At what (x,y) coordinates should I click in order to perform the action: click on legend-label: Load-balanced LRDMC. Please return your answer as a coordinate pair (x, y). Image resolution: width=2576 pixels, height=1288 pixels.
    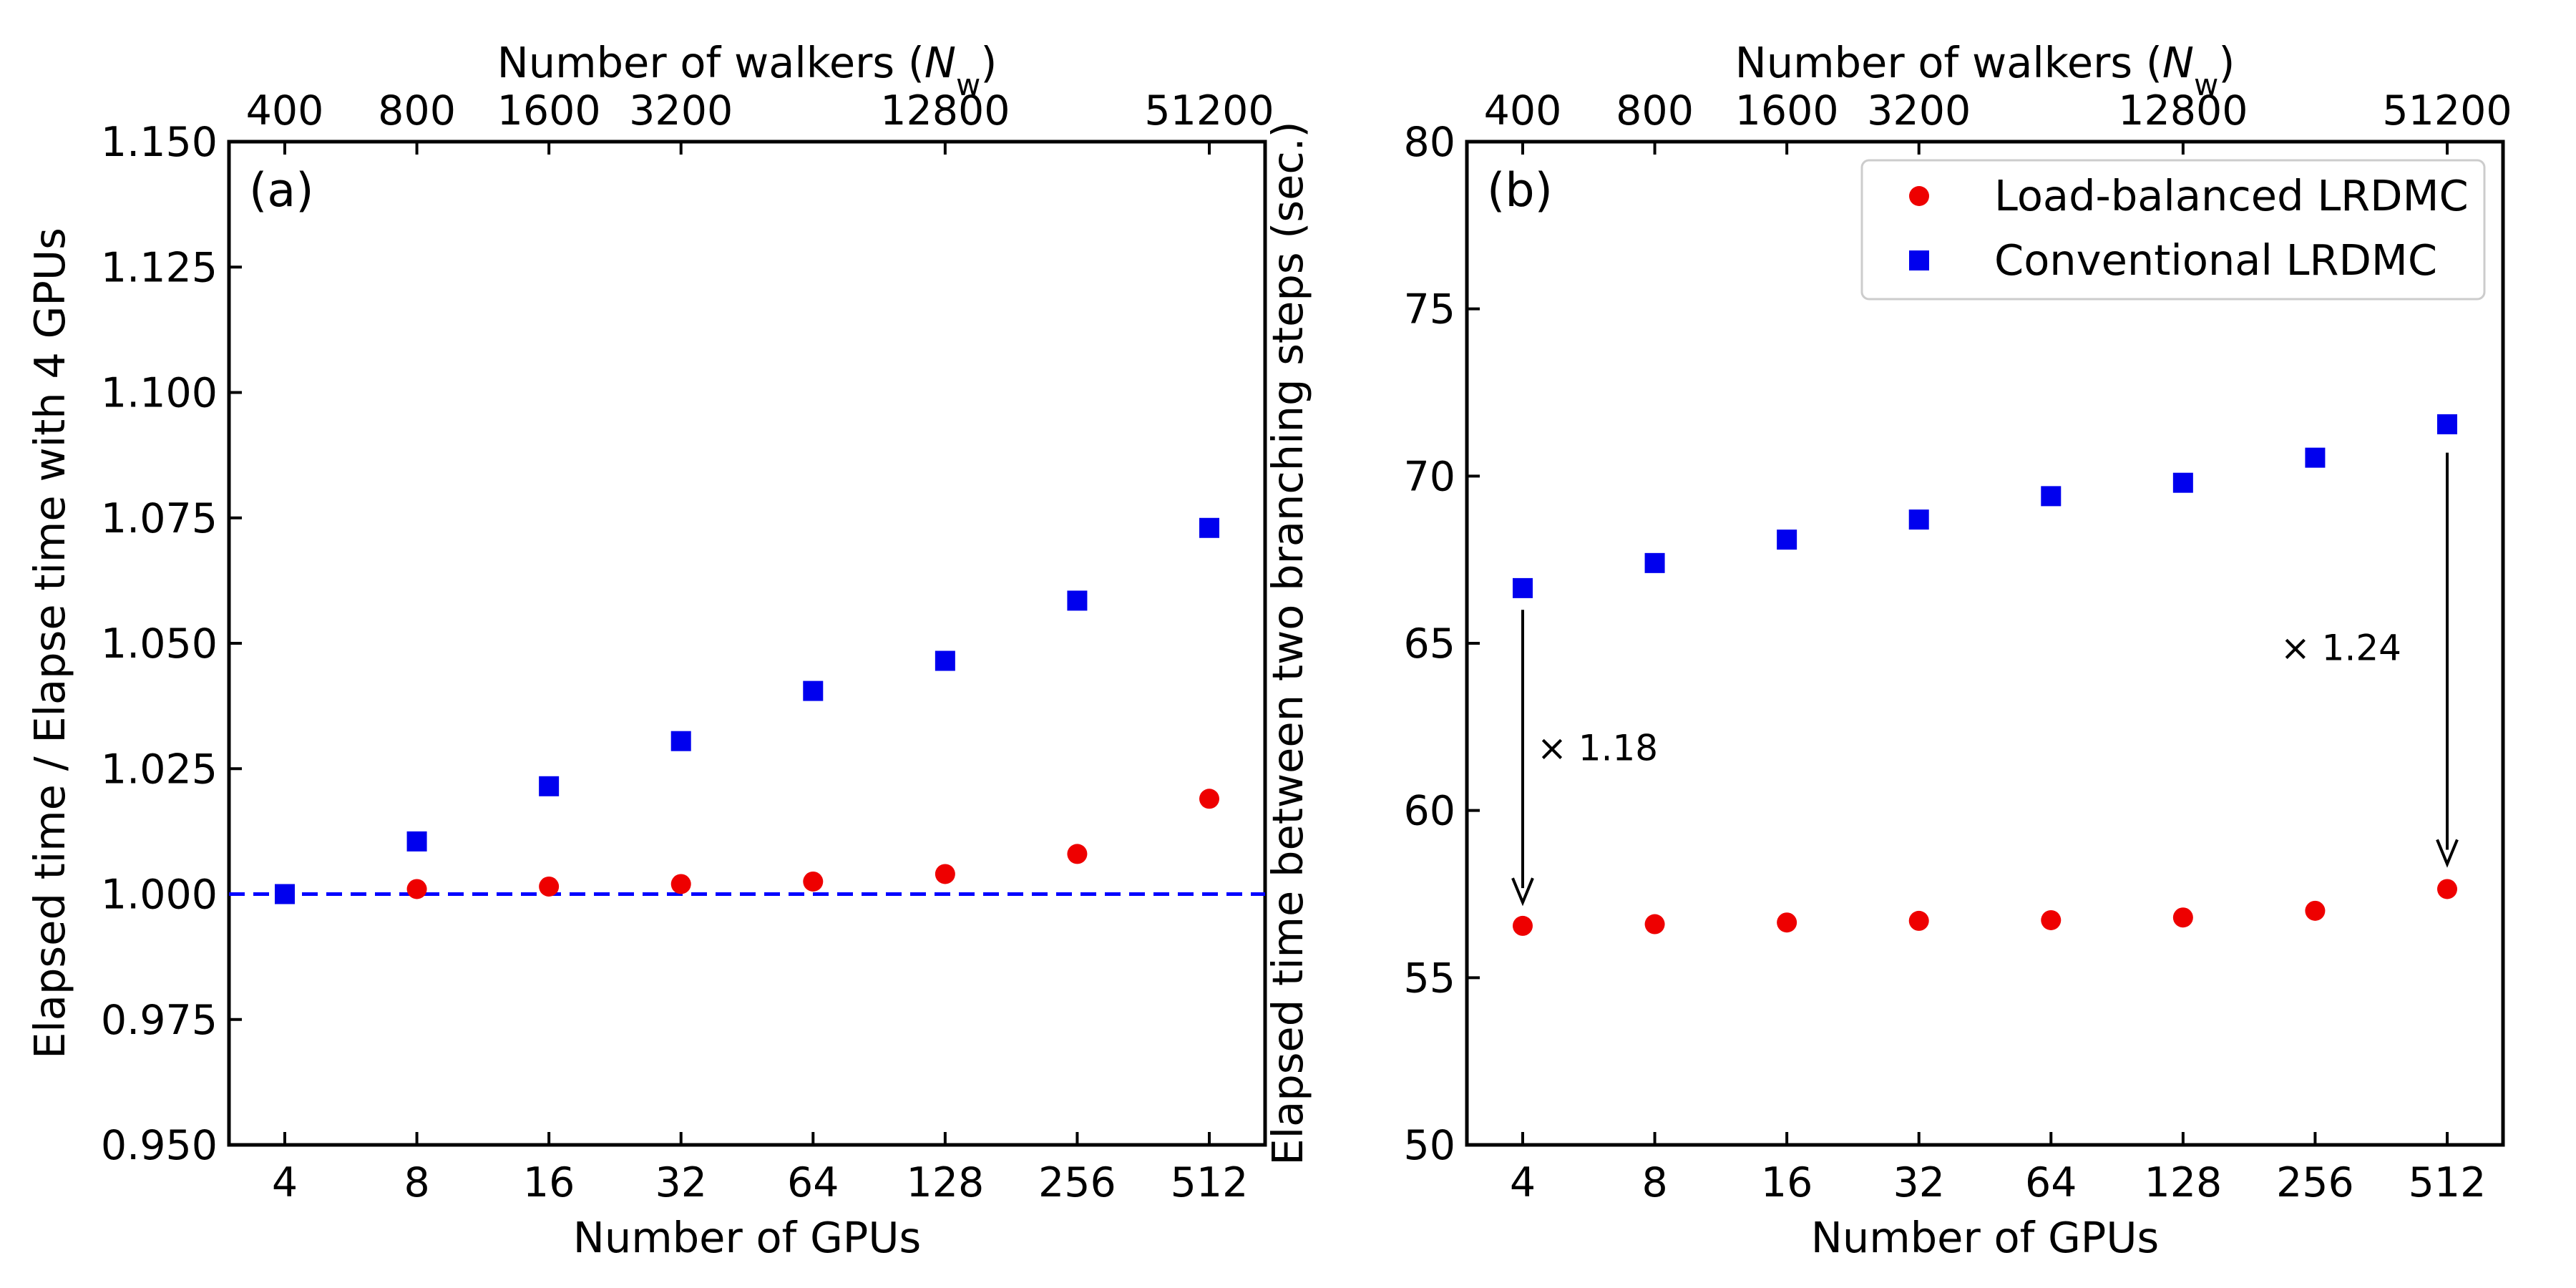
    Looking at the image, I should click on (2231, 195).